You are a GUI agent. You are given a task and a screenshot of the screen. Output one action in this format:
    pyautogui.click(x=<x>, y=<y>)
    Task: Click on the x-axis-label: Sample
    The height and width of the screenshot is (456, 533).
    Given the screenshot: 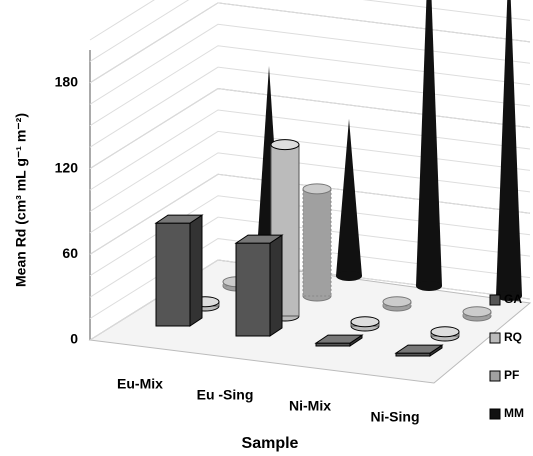 What is the action you would take?
    pyautogui.click(x=270, y=443)
    